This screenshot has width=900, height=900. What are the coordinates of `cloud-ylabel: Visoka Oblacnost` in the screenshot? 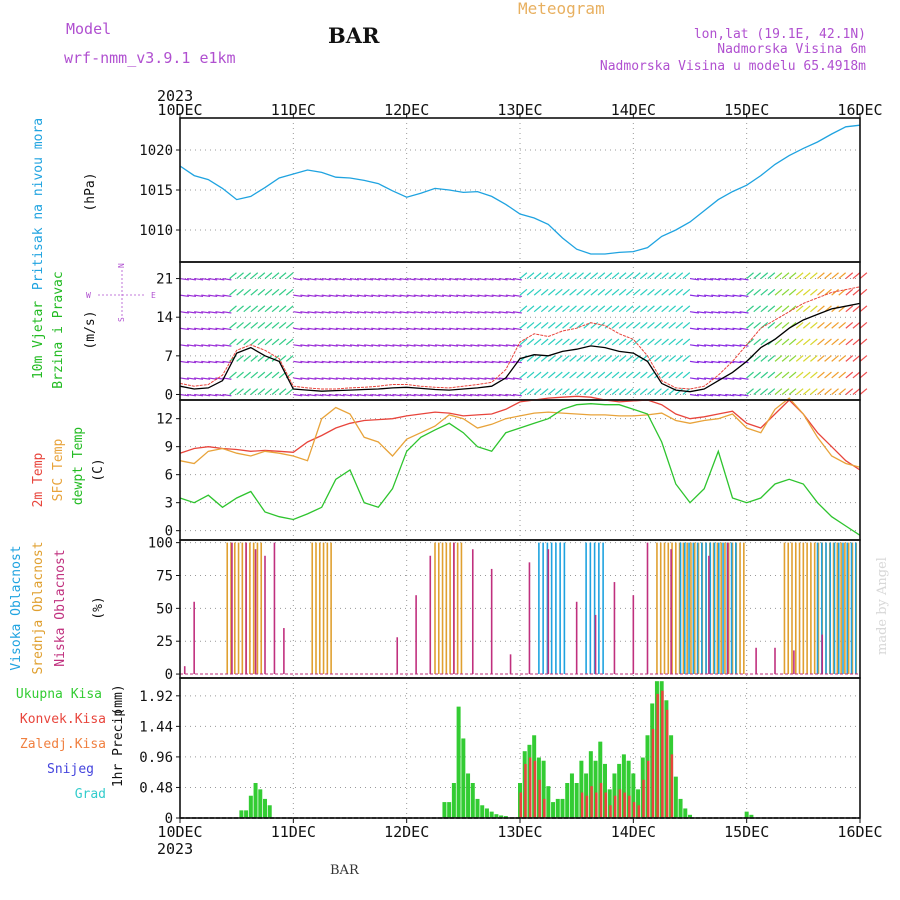 It's located at (16, 607).